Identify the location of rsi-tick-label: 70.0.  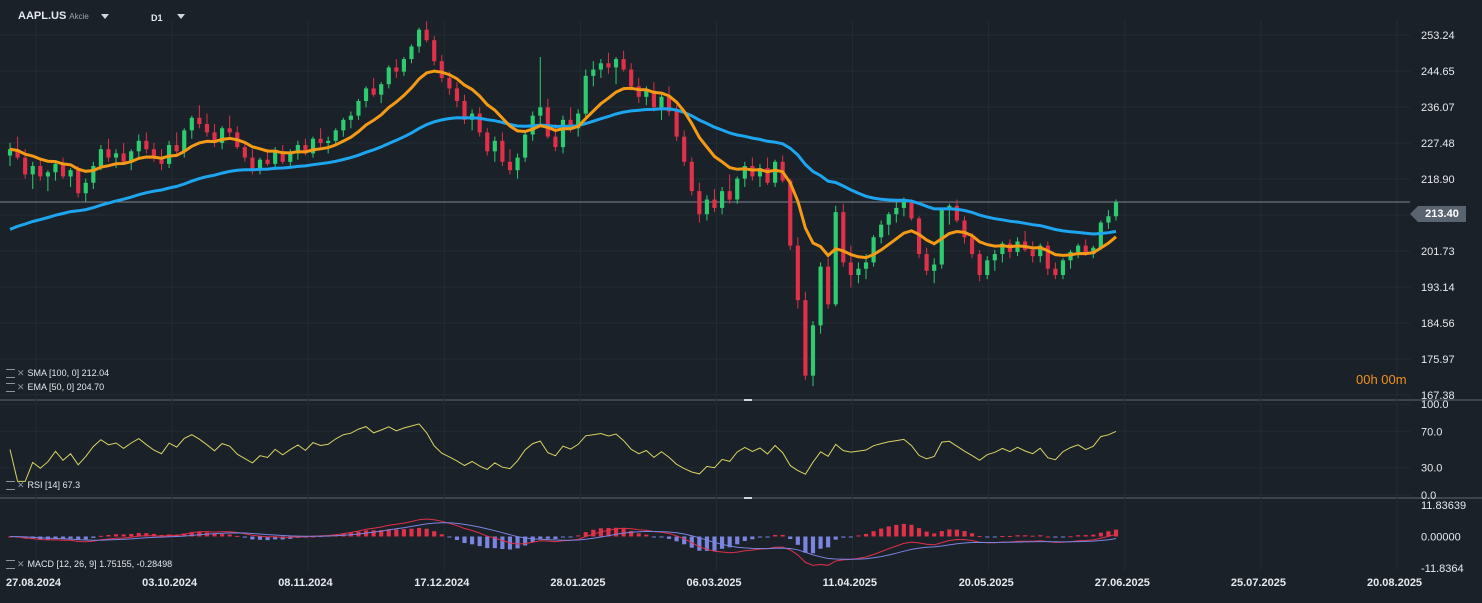
(1431, 432).